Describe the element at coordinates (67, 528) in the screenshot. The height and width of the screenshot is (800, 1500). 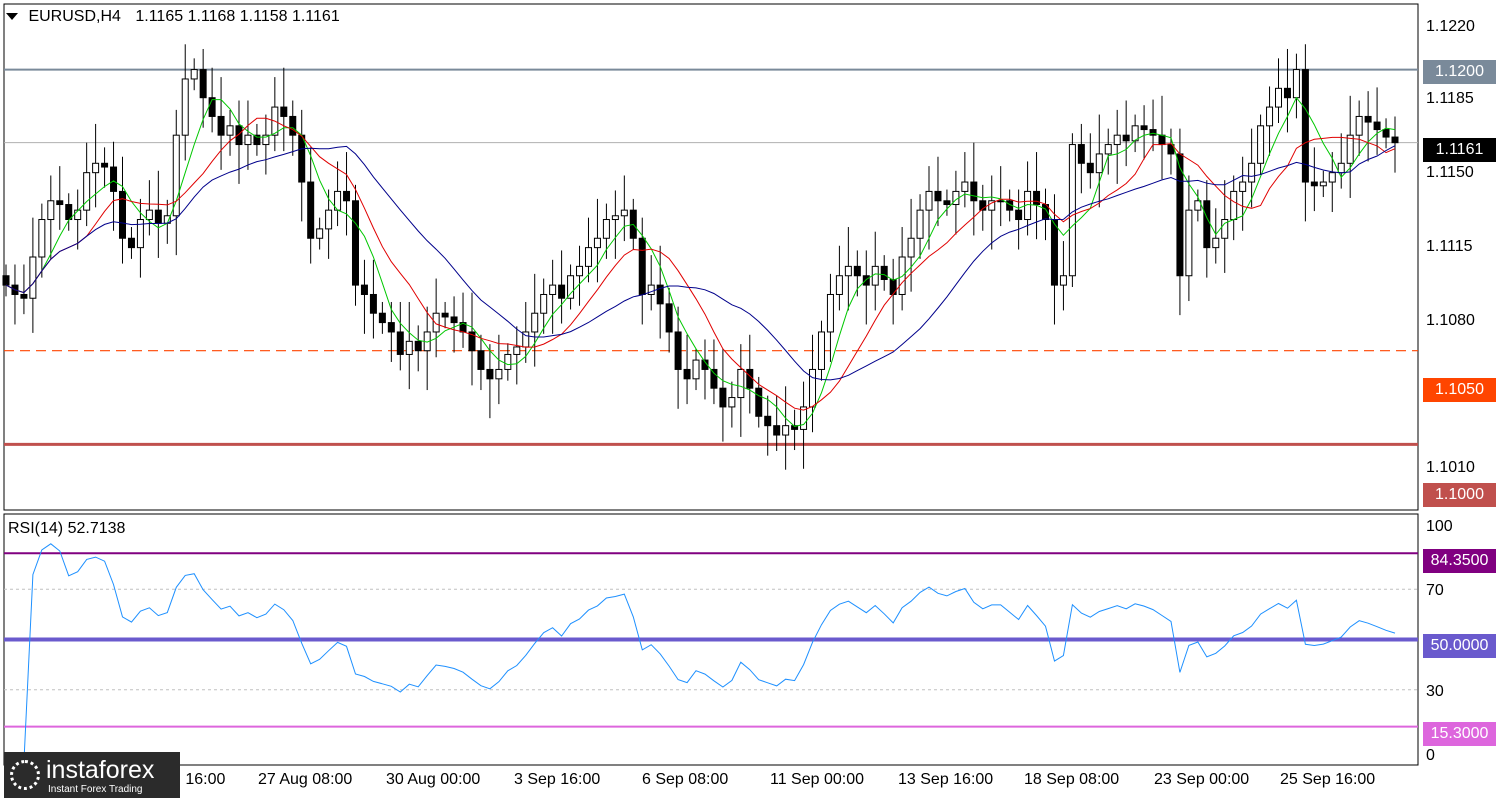
I see `rsi-header: RSI(14) 52.7138` at that location.